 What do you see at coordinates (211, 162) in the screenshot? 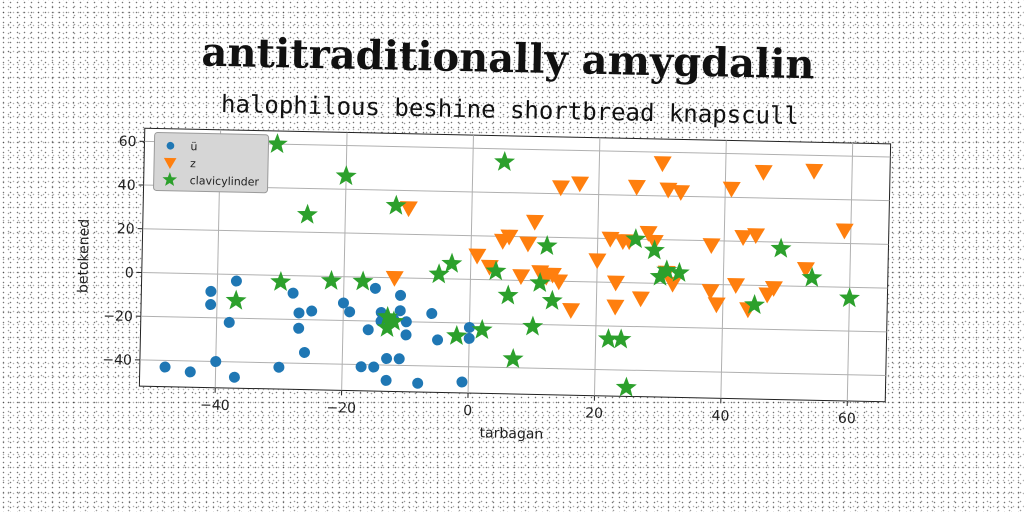
I see `legend-box` at bounding box center [211, 162].